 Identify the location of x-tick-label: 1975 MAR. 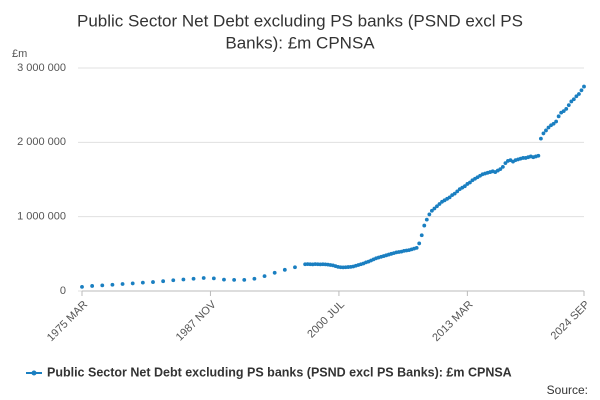
(67, 321).